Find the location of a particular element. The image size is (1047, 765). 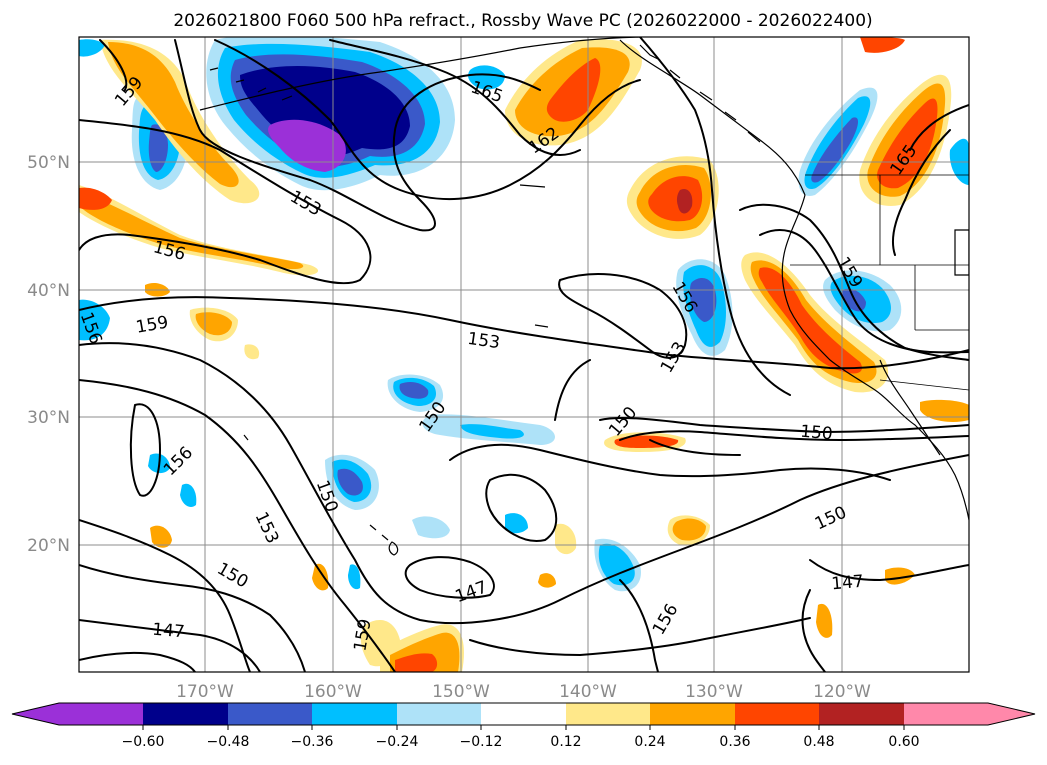

colorbar-tick-label: 0.48 is located at coordinates (818, 742).